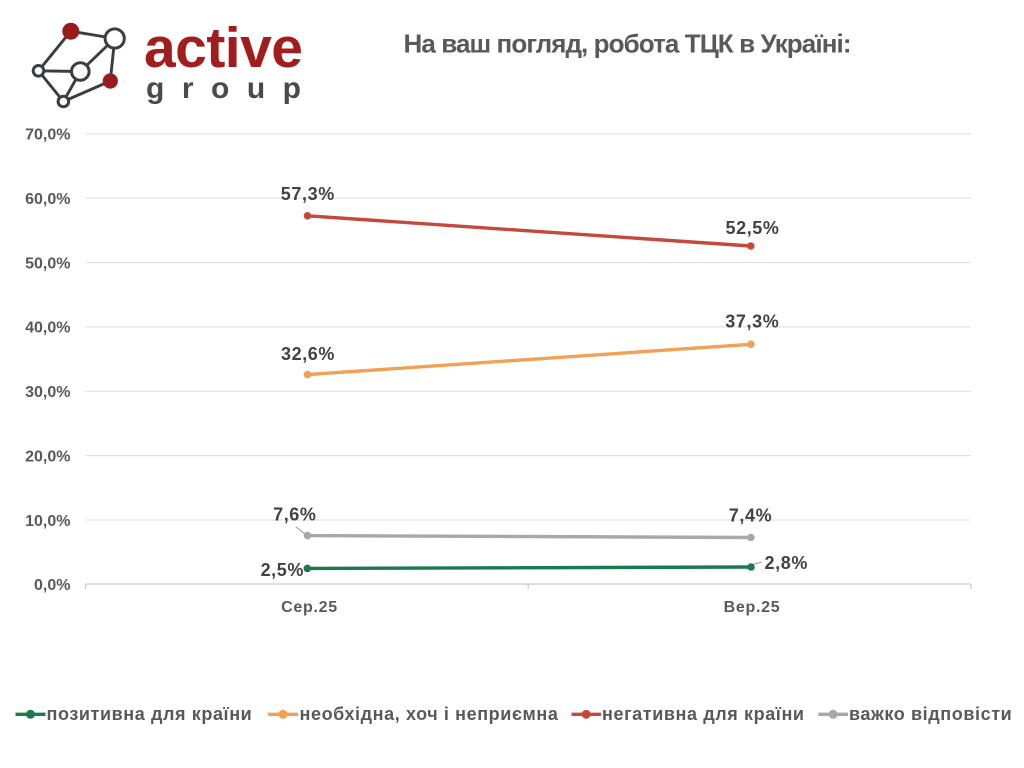 The width and height of the screenshot is (1024, 768). I want to click on svg-text: 57,3%, so click(308, 194).